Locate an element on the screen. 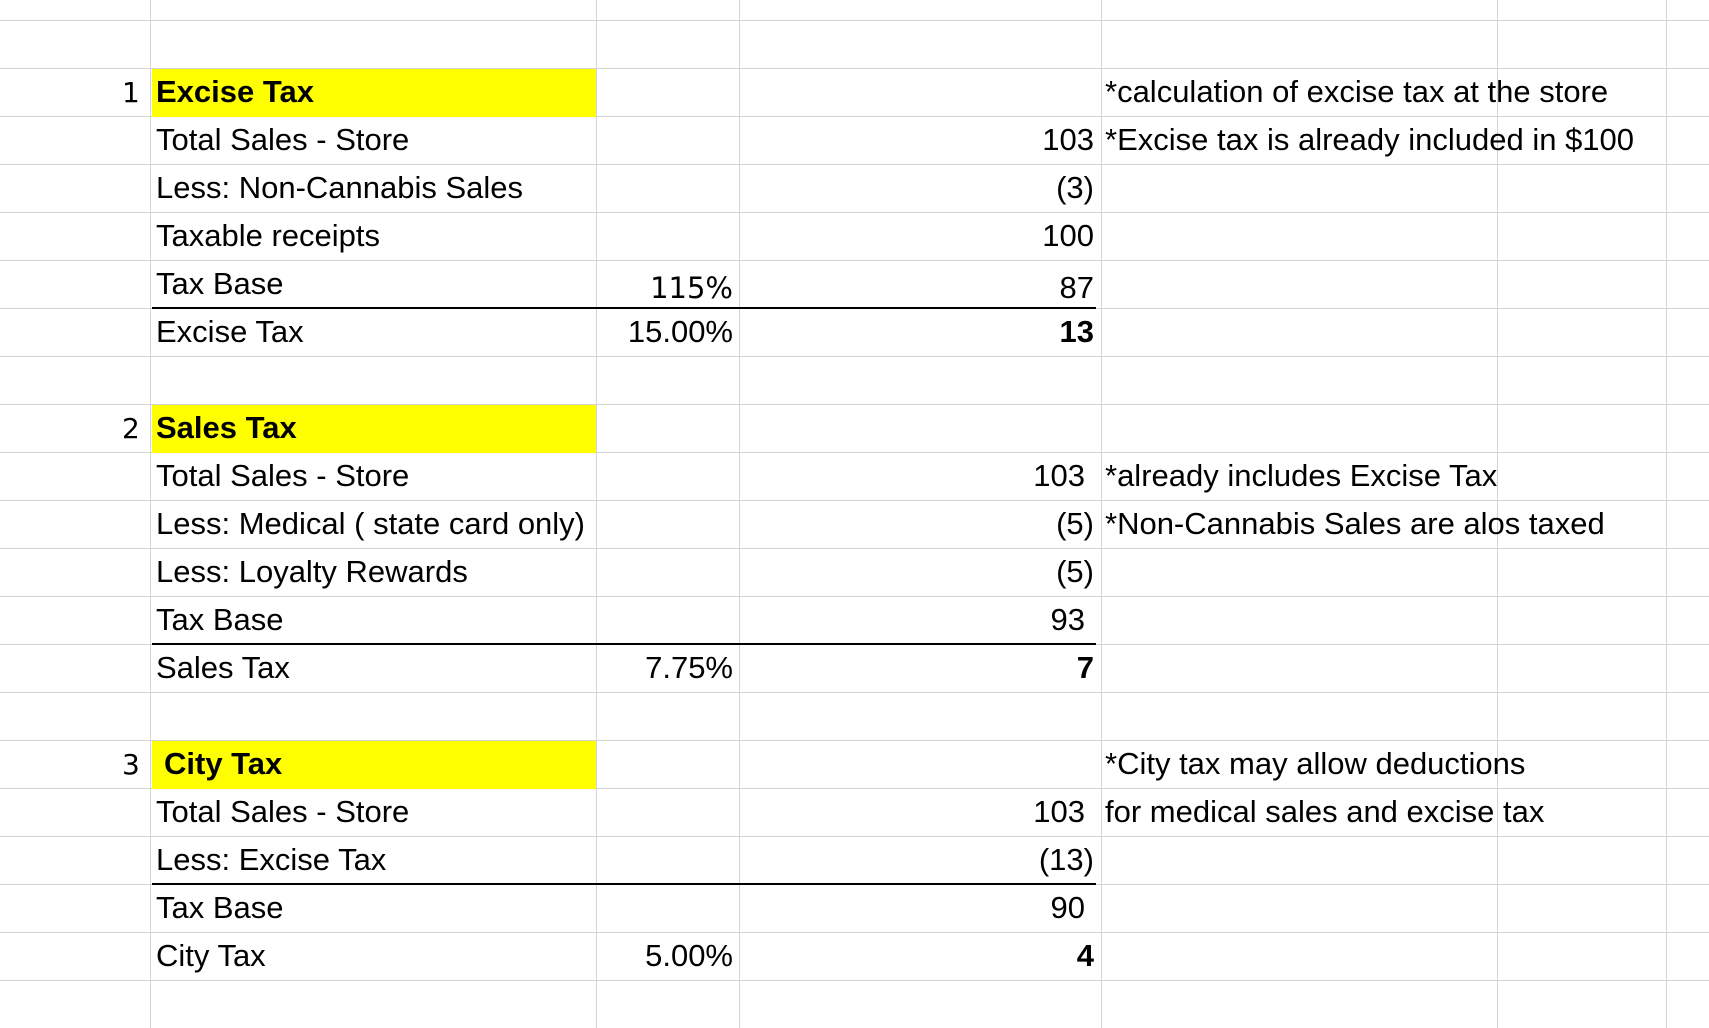  row-value: 87 is located at coordinates (1076, 287).